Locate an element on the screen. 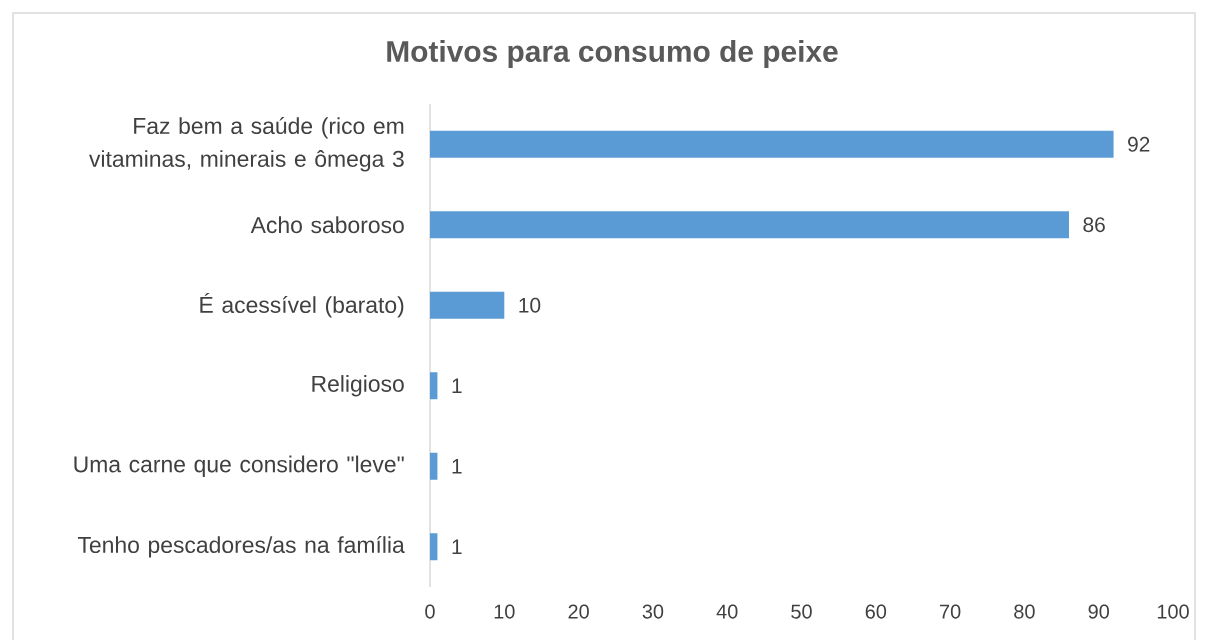  x-tick-label: 10 is located at coordinates (504, 611).